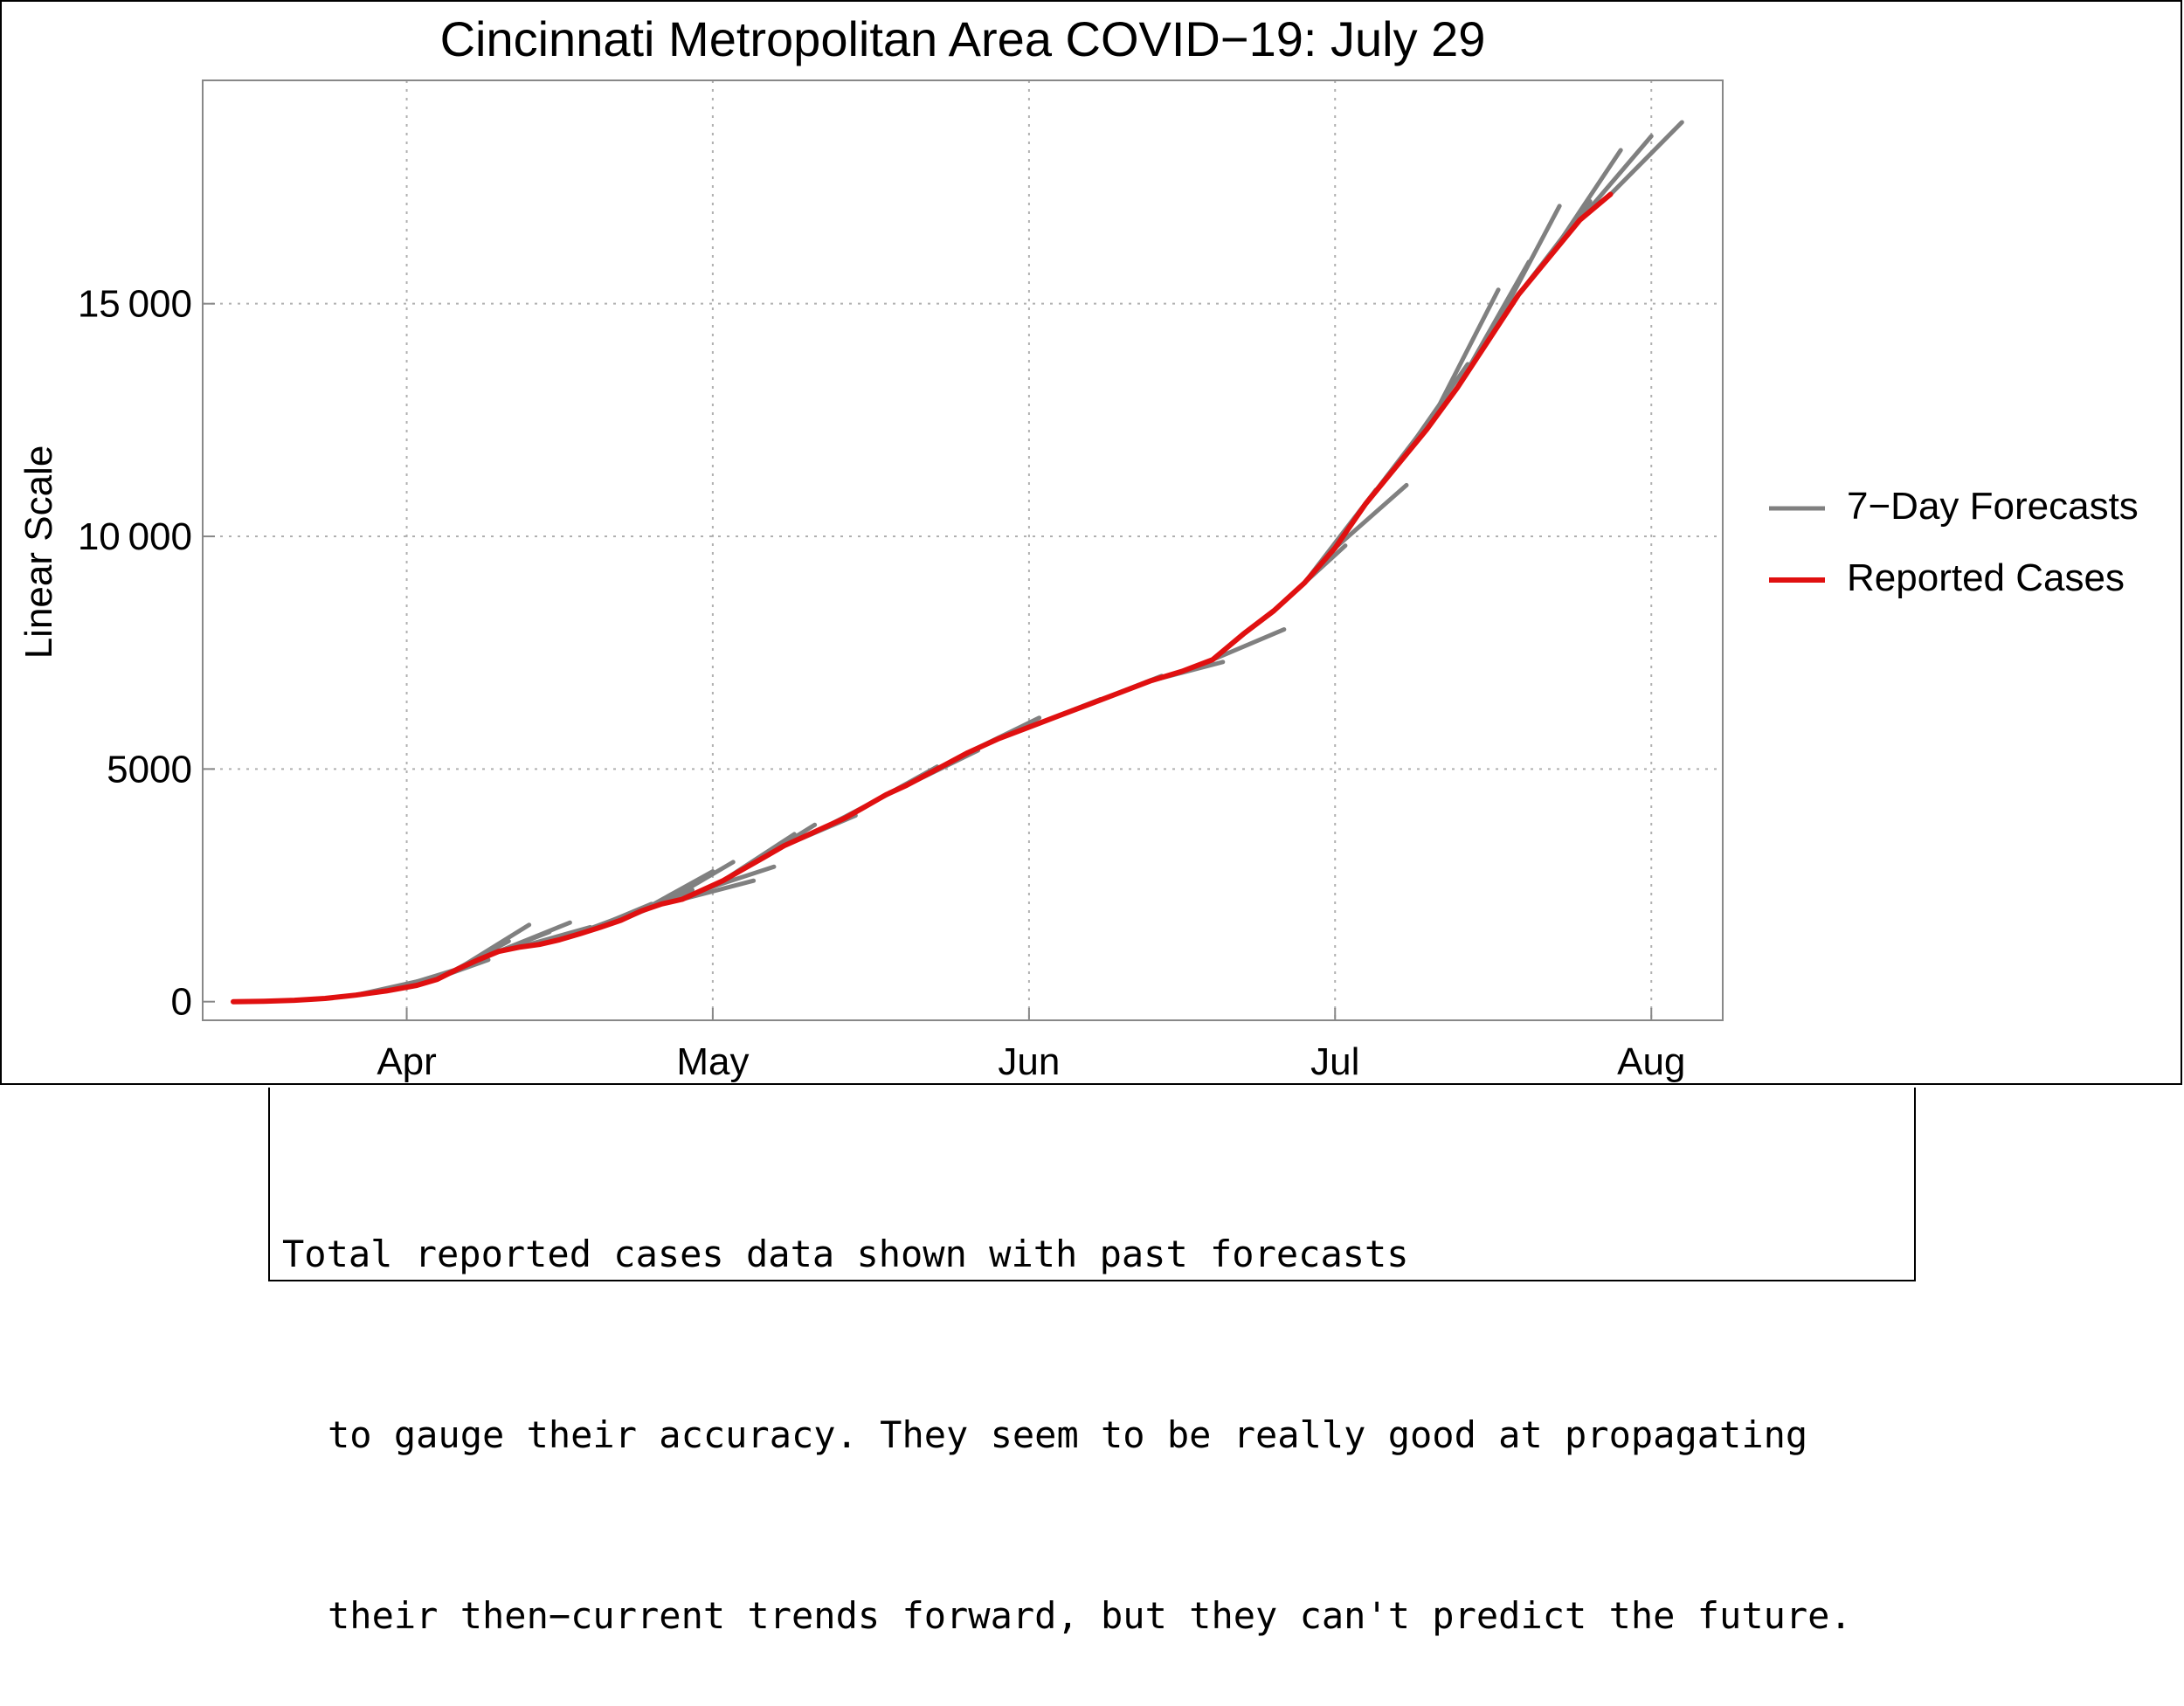 This screenshot has width=2184, height=1706. What do you see at coordinates (406, 1061) in the screenshot?
I see `x-tick-label: Apr` at bounding box center [406, 1061].